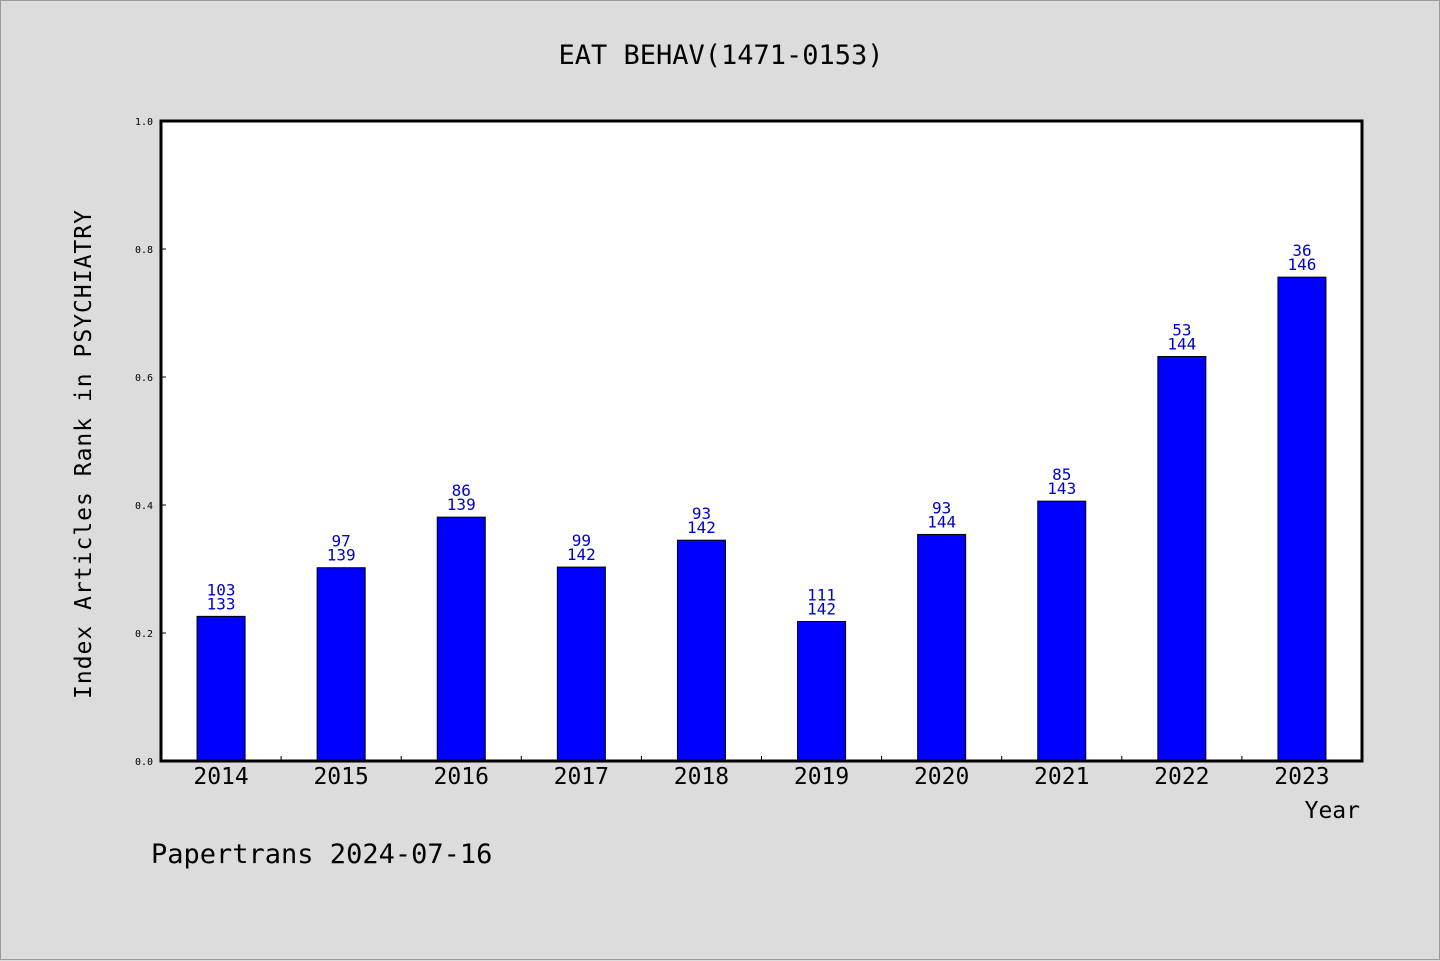 The image size is (1440, 961). Describe the element at coordinates (941, 777) in the screenshot. I see `x-tick-label-2020: 2020` at that location.